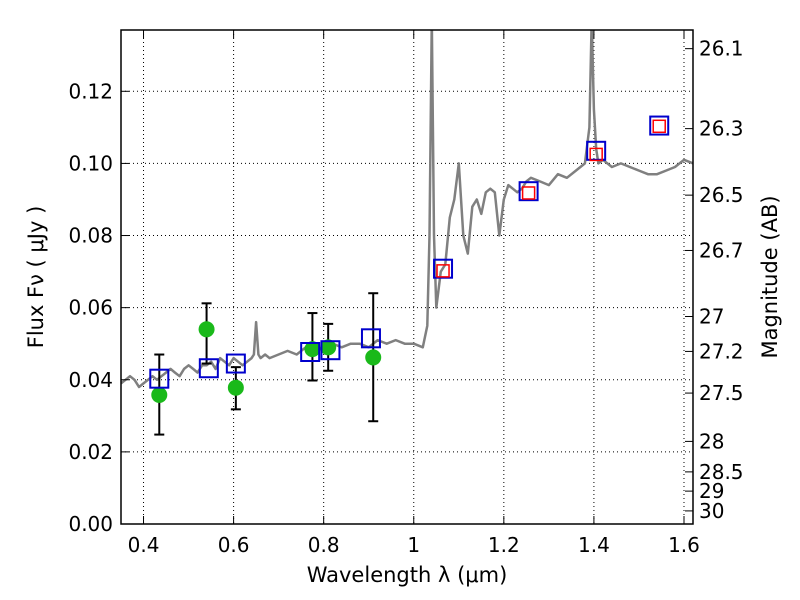  Describe the element at coordinates (721, 195) in the screenshot. I see `right-tick-label: 26.5` at that location.